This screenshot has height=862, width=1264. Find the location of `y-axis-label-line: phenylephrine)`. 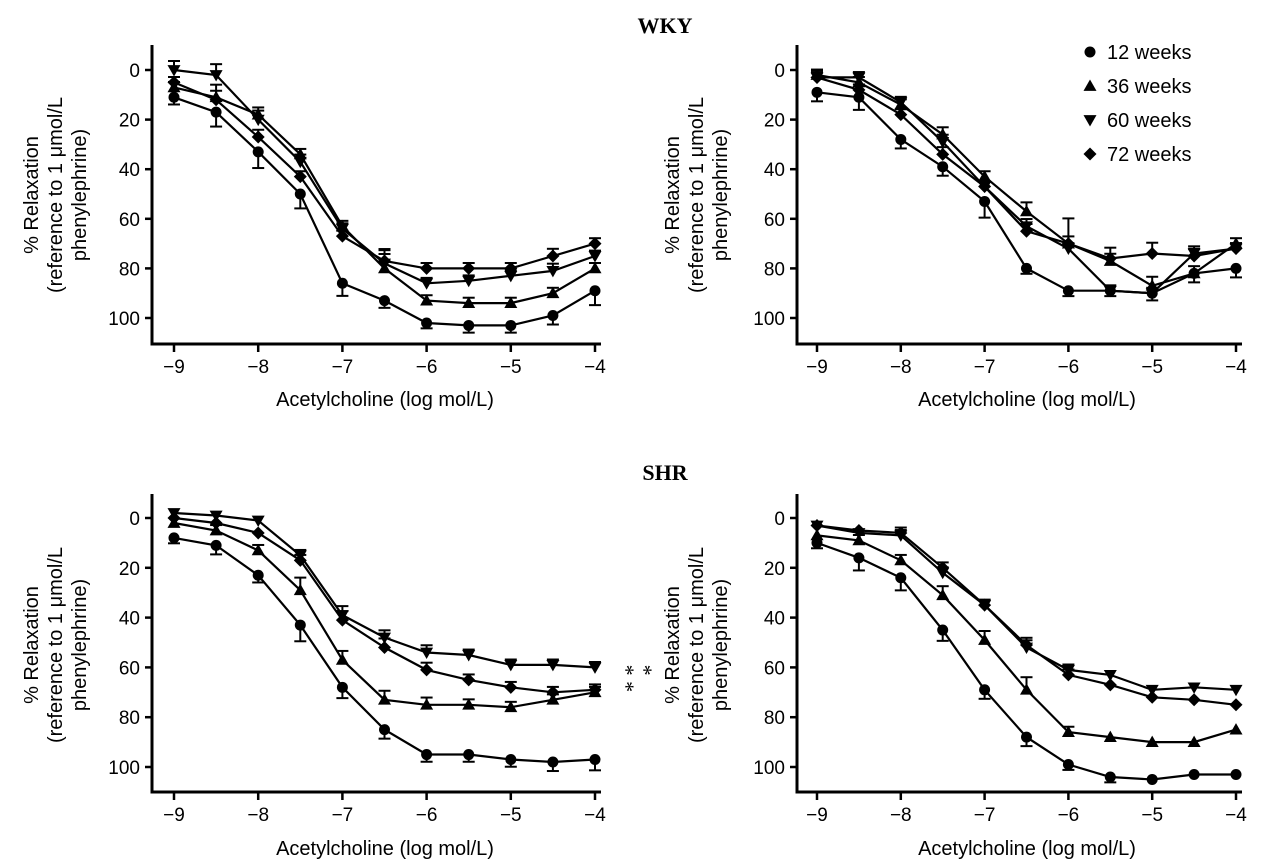

y-axis-label-line: phenylephrine) is located at coordinates (721, 645).